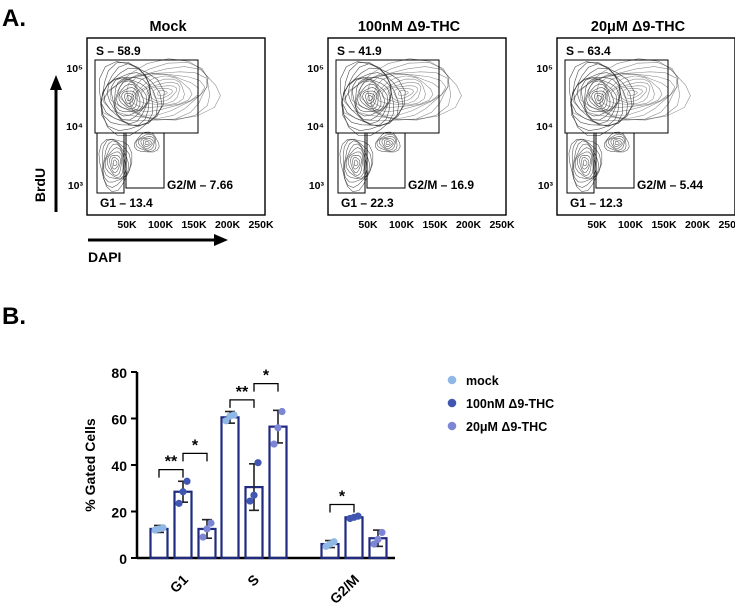 Image resolution: width=735 pixels, height=609 pixels. I want to click on dapi-axis-arrowhead, so click(221, 240).